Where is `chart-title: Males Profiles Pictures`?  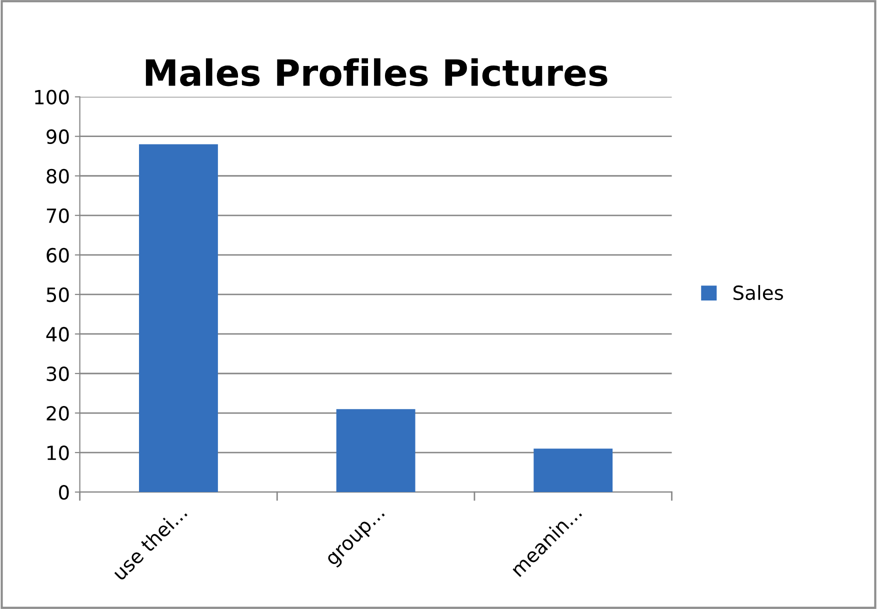
chart-title: Males Profiles Pictures is located at coordinates (377, 72).